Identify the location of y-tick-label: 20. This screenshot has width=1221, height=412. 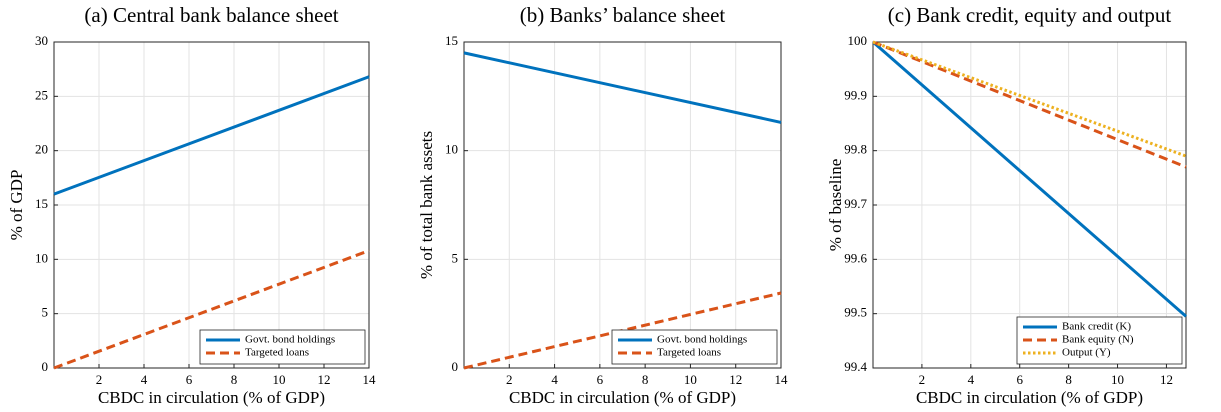
(41, 149).